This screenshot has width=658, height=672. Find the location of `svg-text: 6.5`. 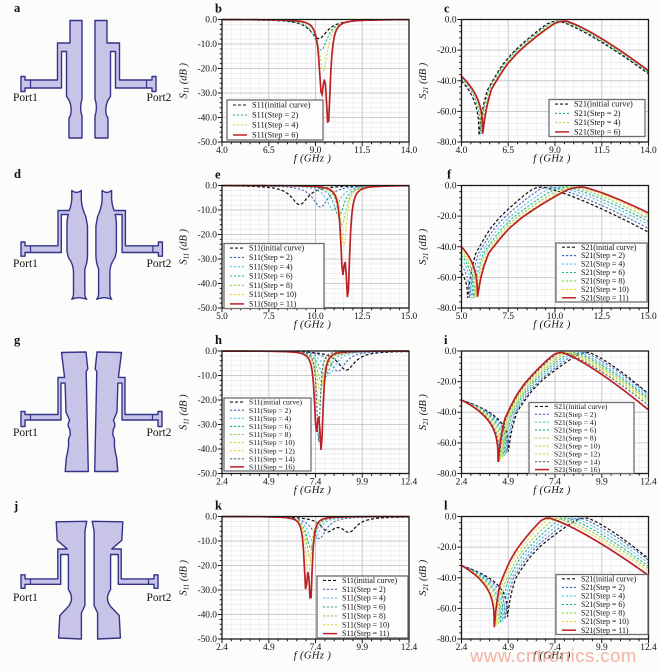

svg-text: 6.5 is located at coordinates (269, 151).